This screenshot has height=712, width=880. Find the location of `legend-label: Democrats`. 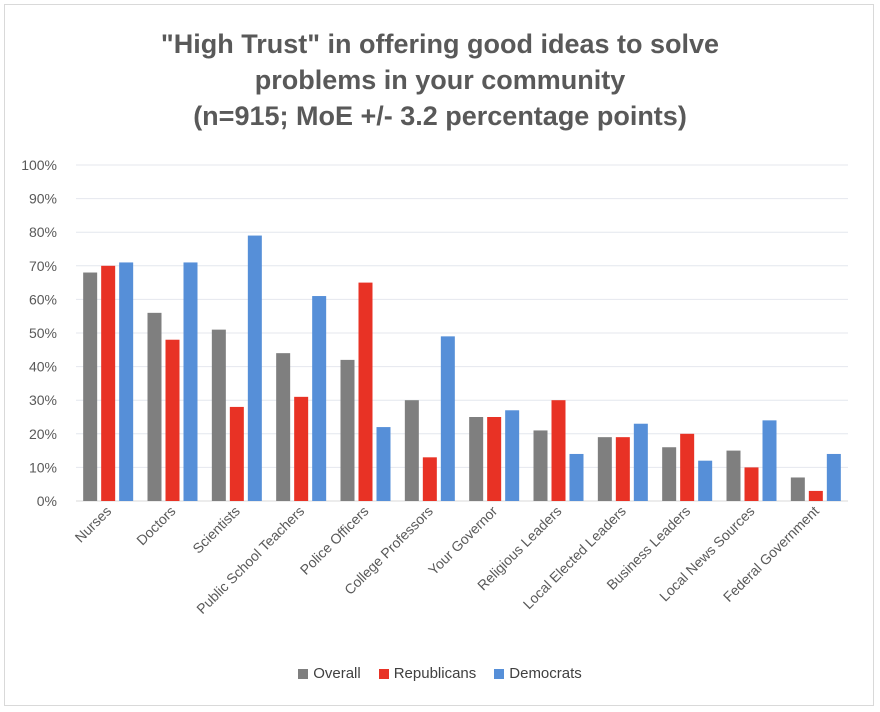

legend-label: Democrats is located at coordinates (545, 673).